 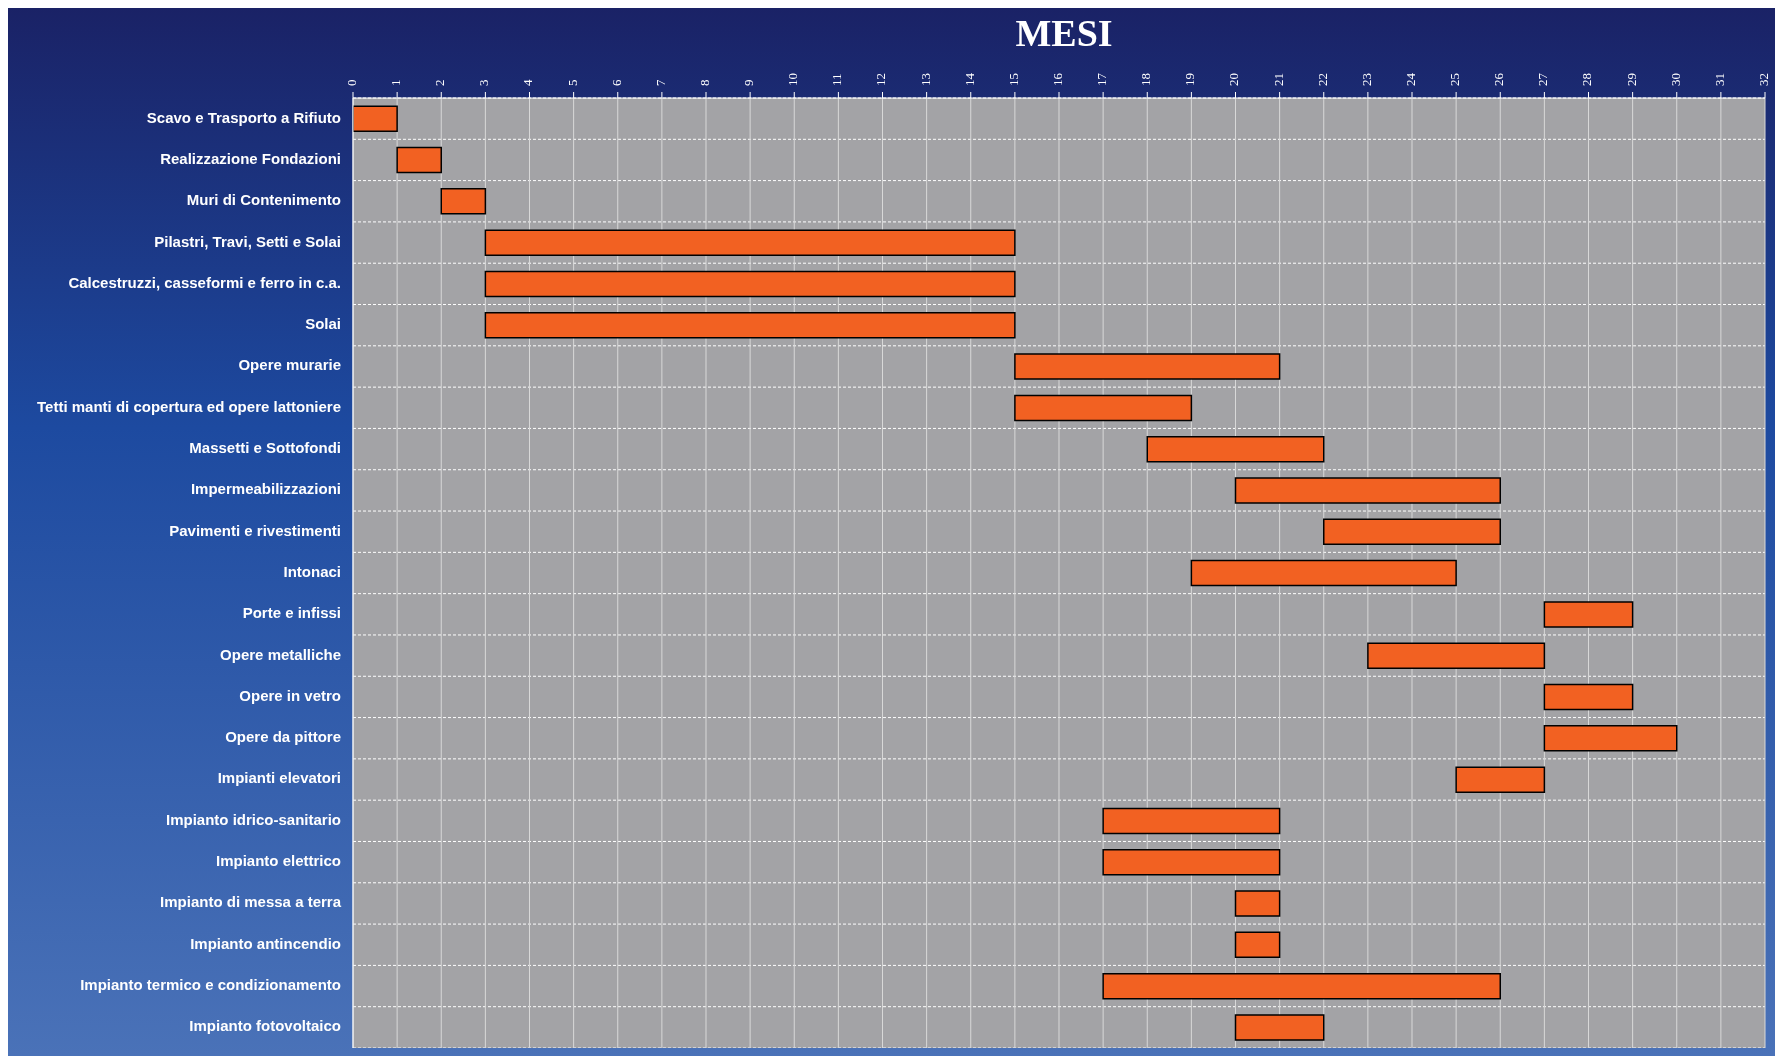 I want to click on x-tick-label: 3, so click(x=484, y=82).